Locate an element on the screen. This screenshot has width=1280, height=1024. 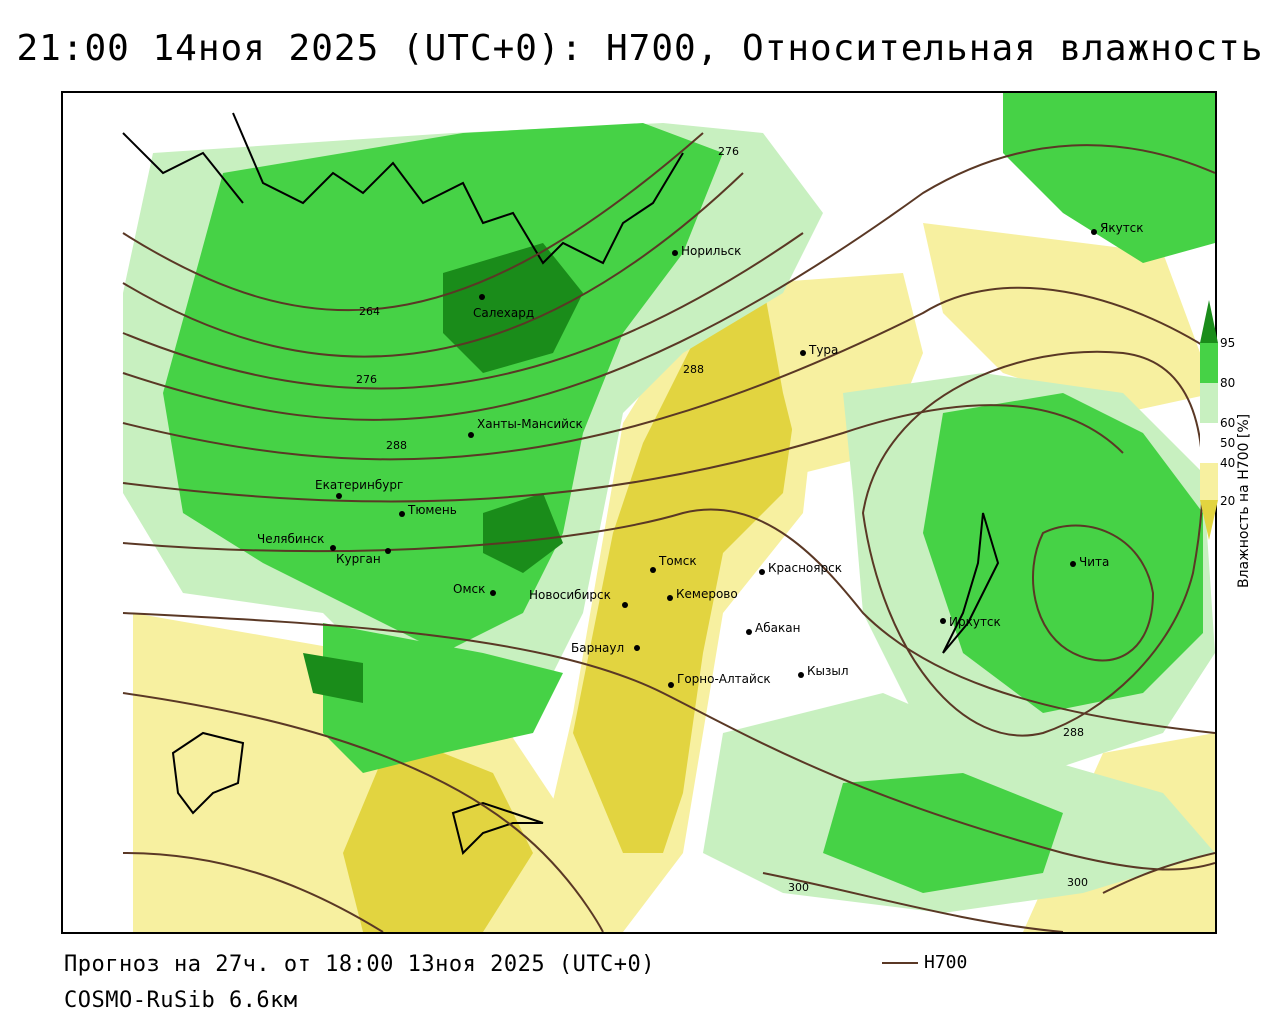
wet-area-south is located at coordinates (443, 698).